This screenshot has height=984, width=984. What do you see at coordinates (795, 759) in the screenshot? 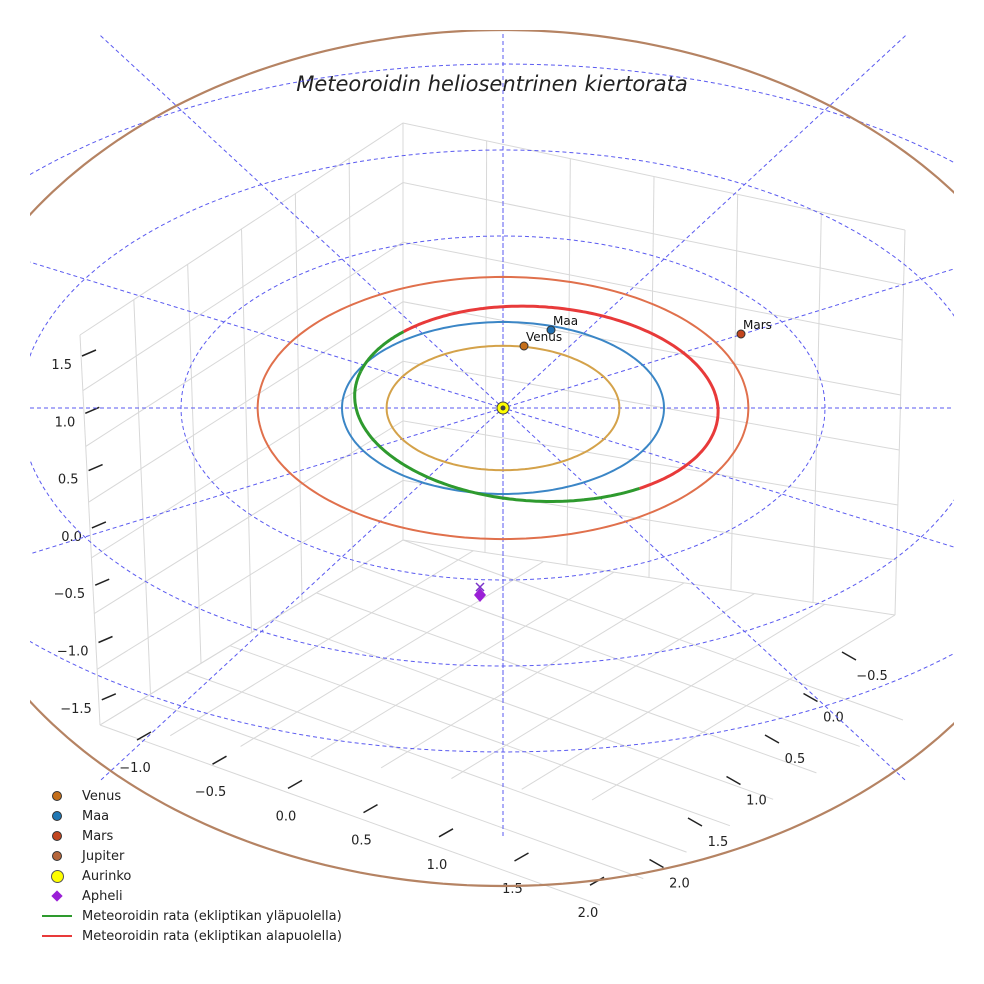
I see `y-tick-label: 0.5` at bounding box center [795, 759].